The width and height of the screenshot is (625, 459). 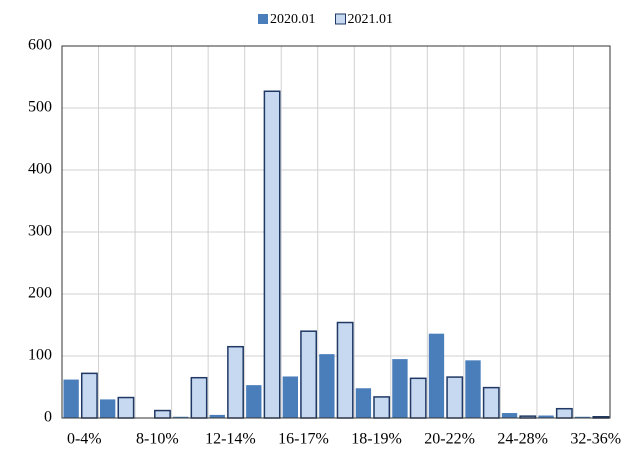 What do you see at coordinates (230, 439) in the screenshot?
I see `x-tick-label: 12-14%` at bounding box center [230, 439].